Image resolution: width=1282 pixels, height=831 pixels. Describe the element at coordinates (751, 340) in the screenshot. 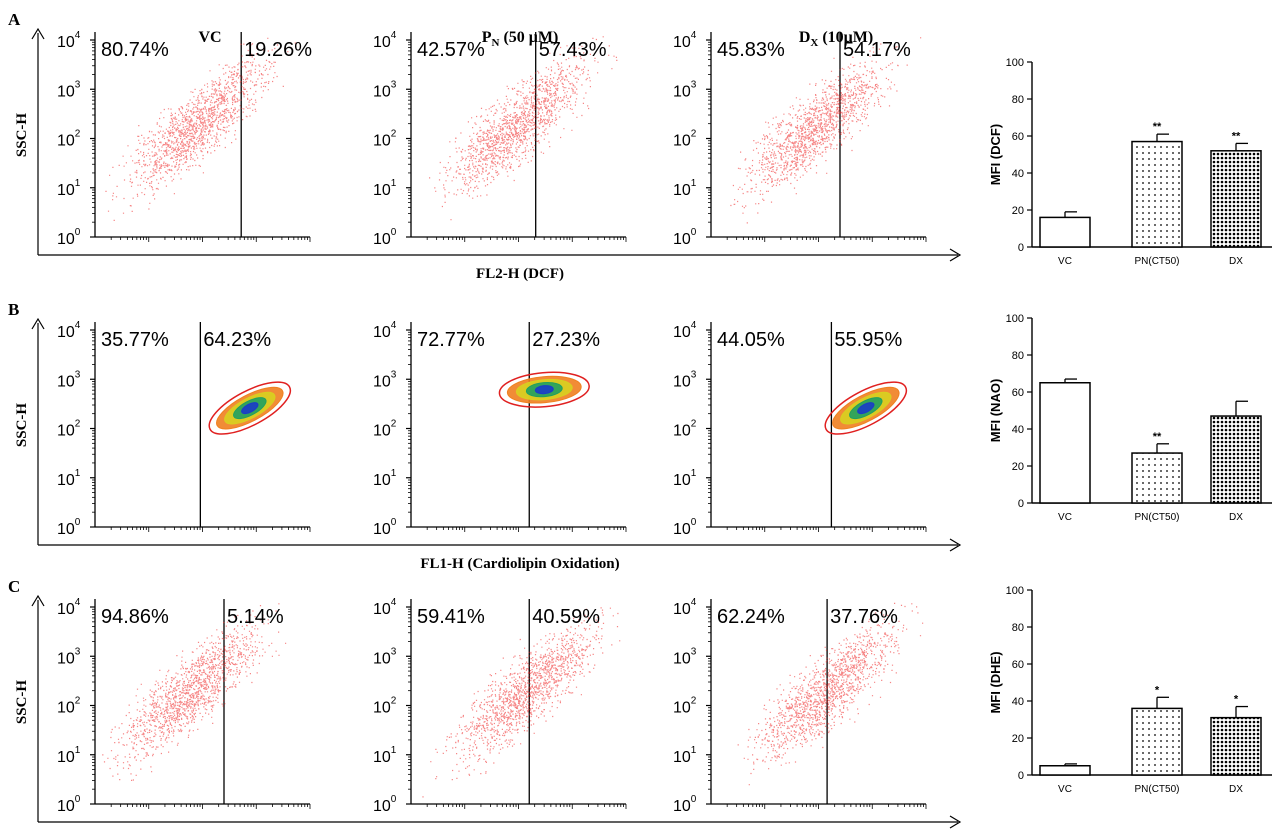

I see `quadrant-left-percent: 44.05%` at that location.